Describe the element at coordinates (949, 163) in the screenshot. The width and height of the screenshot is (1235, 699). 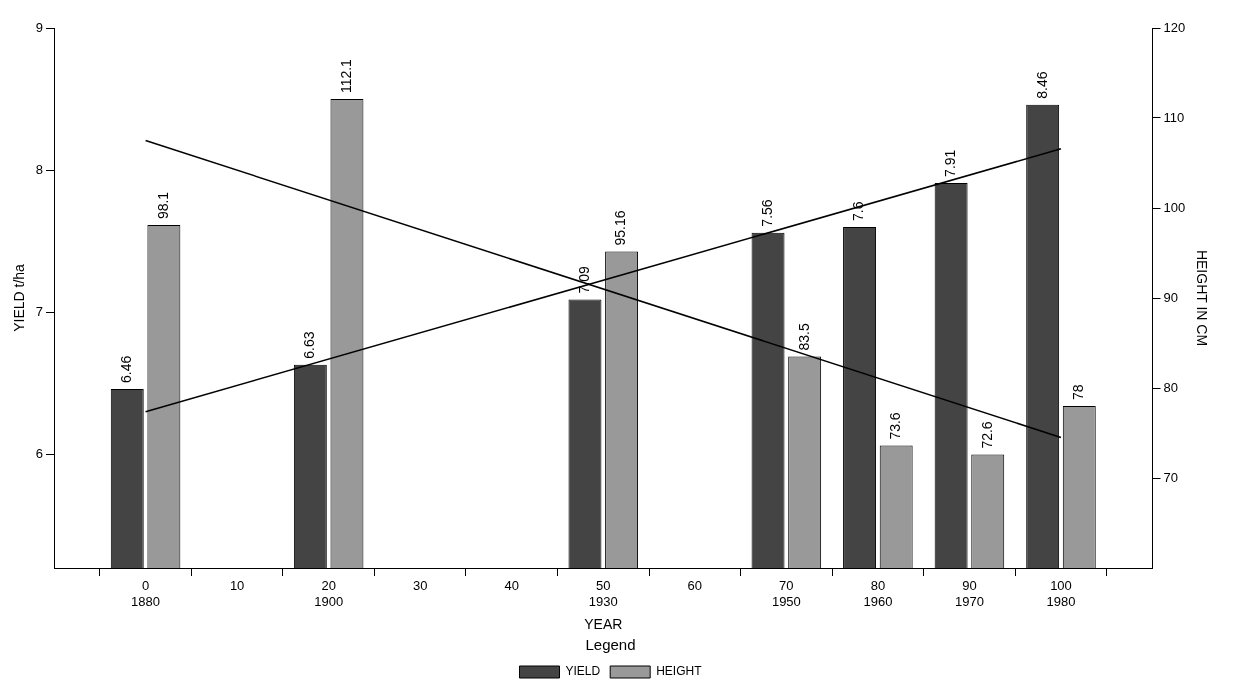
I see `data-label: 7.91` at that location.